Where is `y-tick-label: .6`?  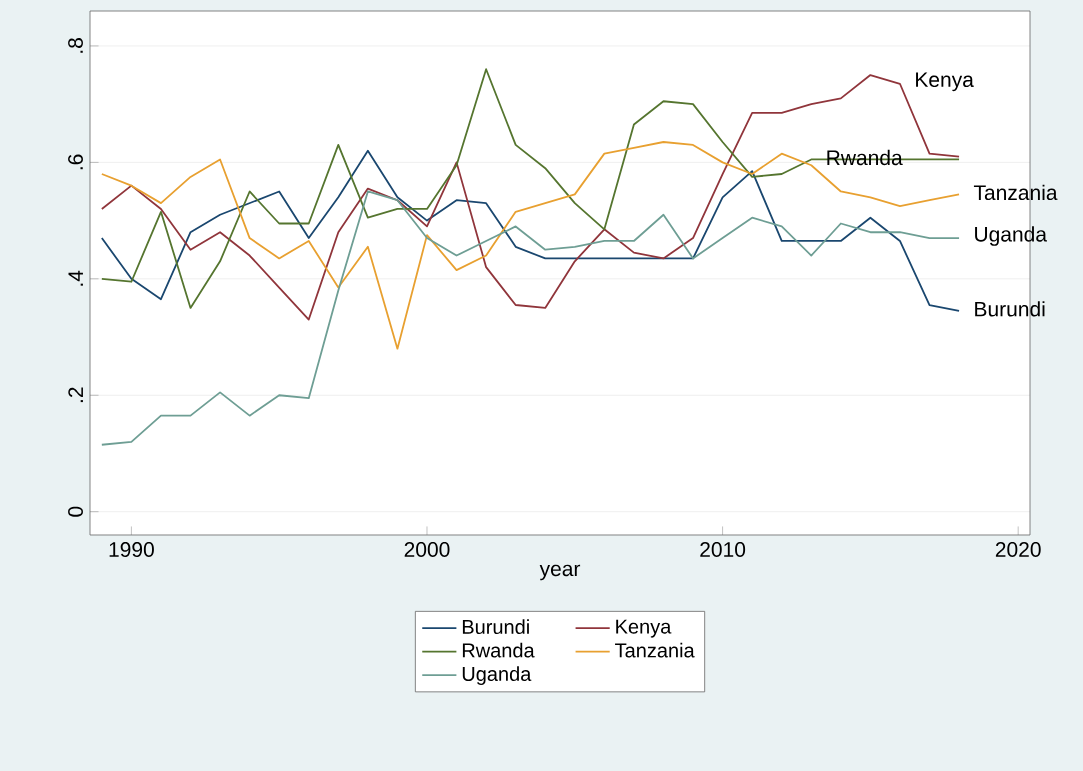
y-tick-label: .6 is located at coordinates (75, 162).